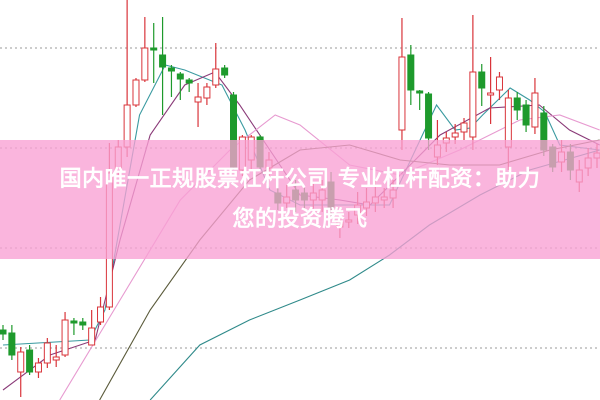 The width and height of the screenshot is (600, 400). What do you see at coordinates (300, 219) in the screenshot?
I see `banner-line-2: 您的投资腾飞` at bounding box center [300, 219].